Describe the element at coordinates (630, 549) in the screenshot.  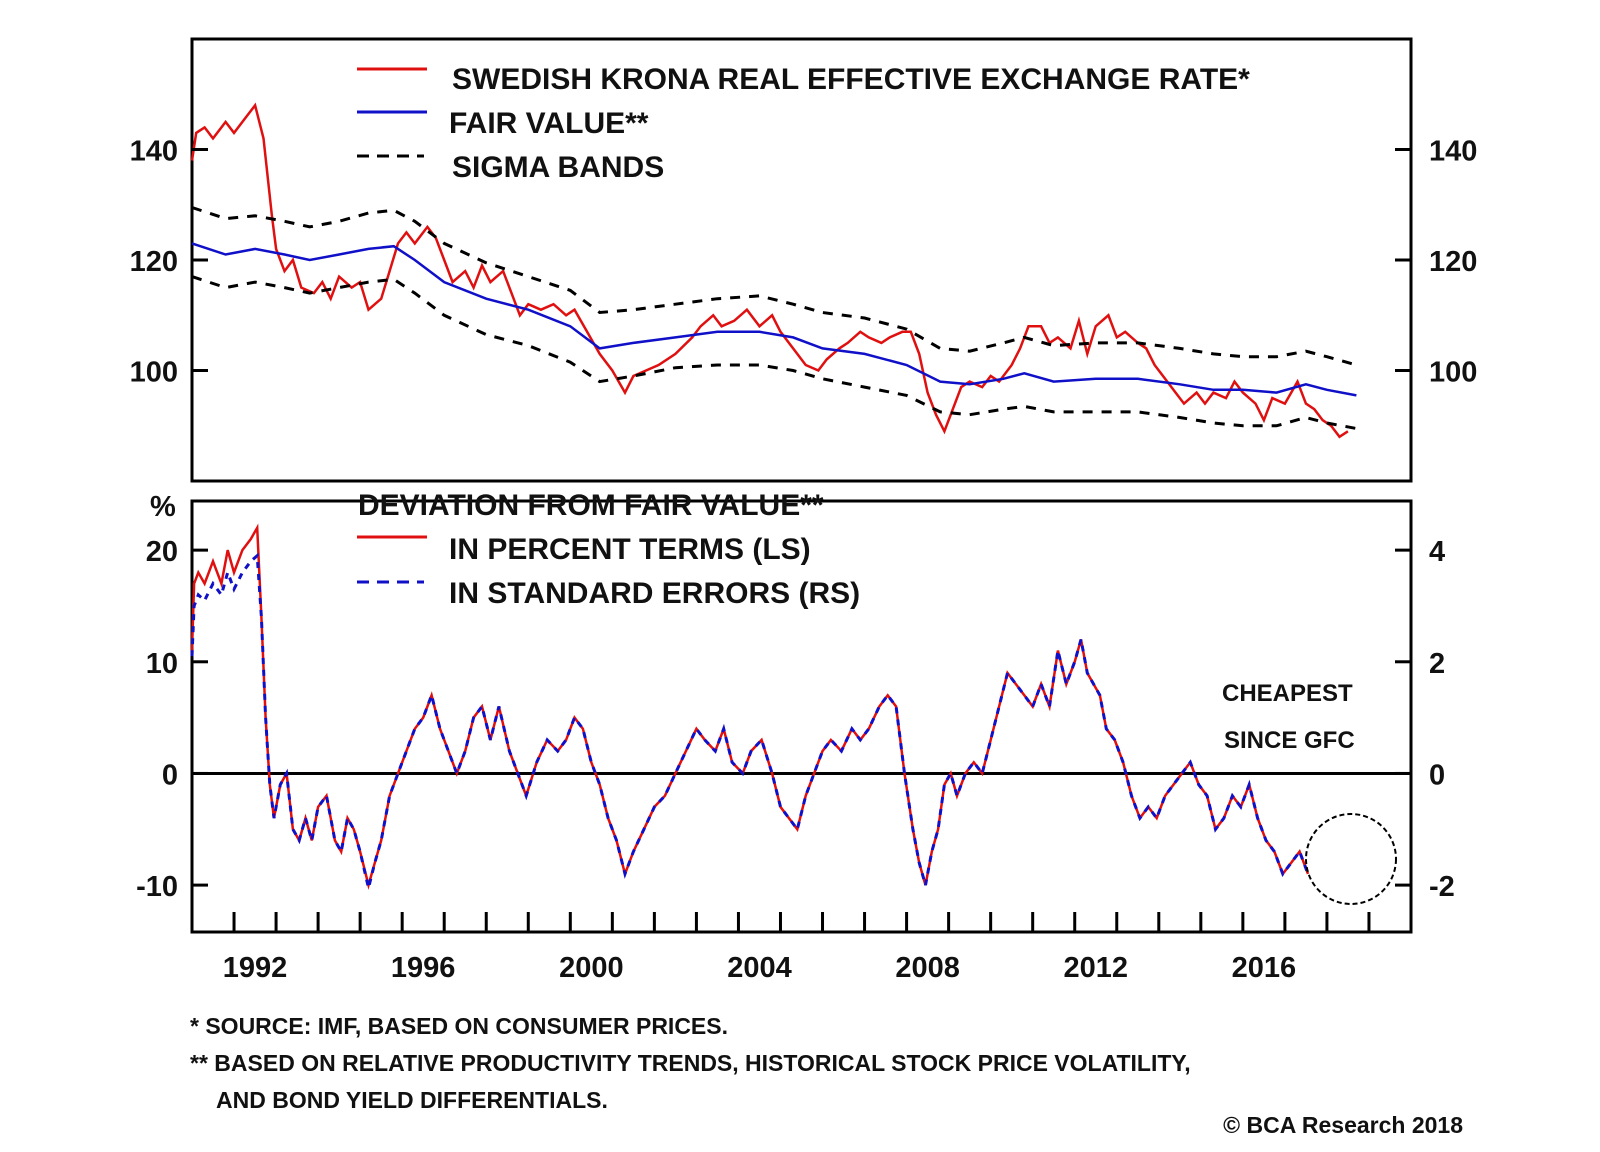
I see `legend-label-percent: IN PERCENT TERMS (LS)` at that location.